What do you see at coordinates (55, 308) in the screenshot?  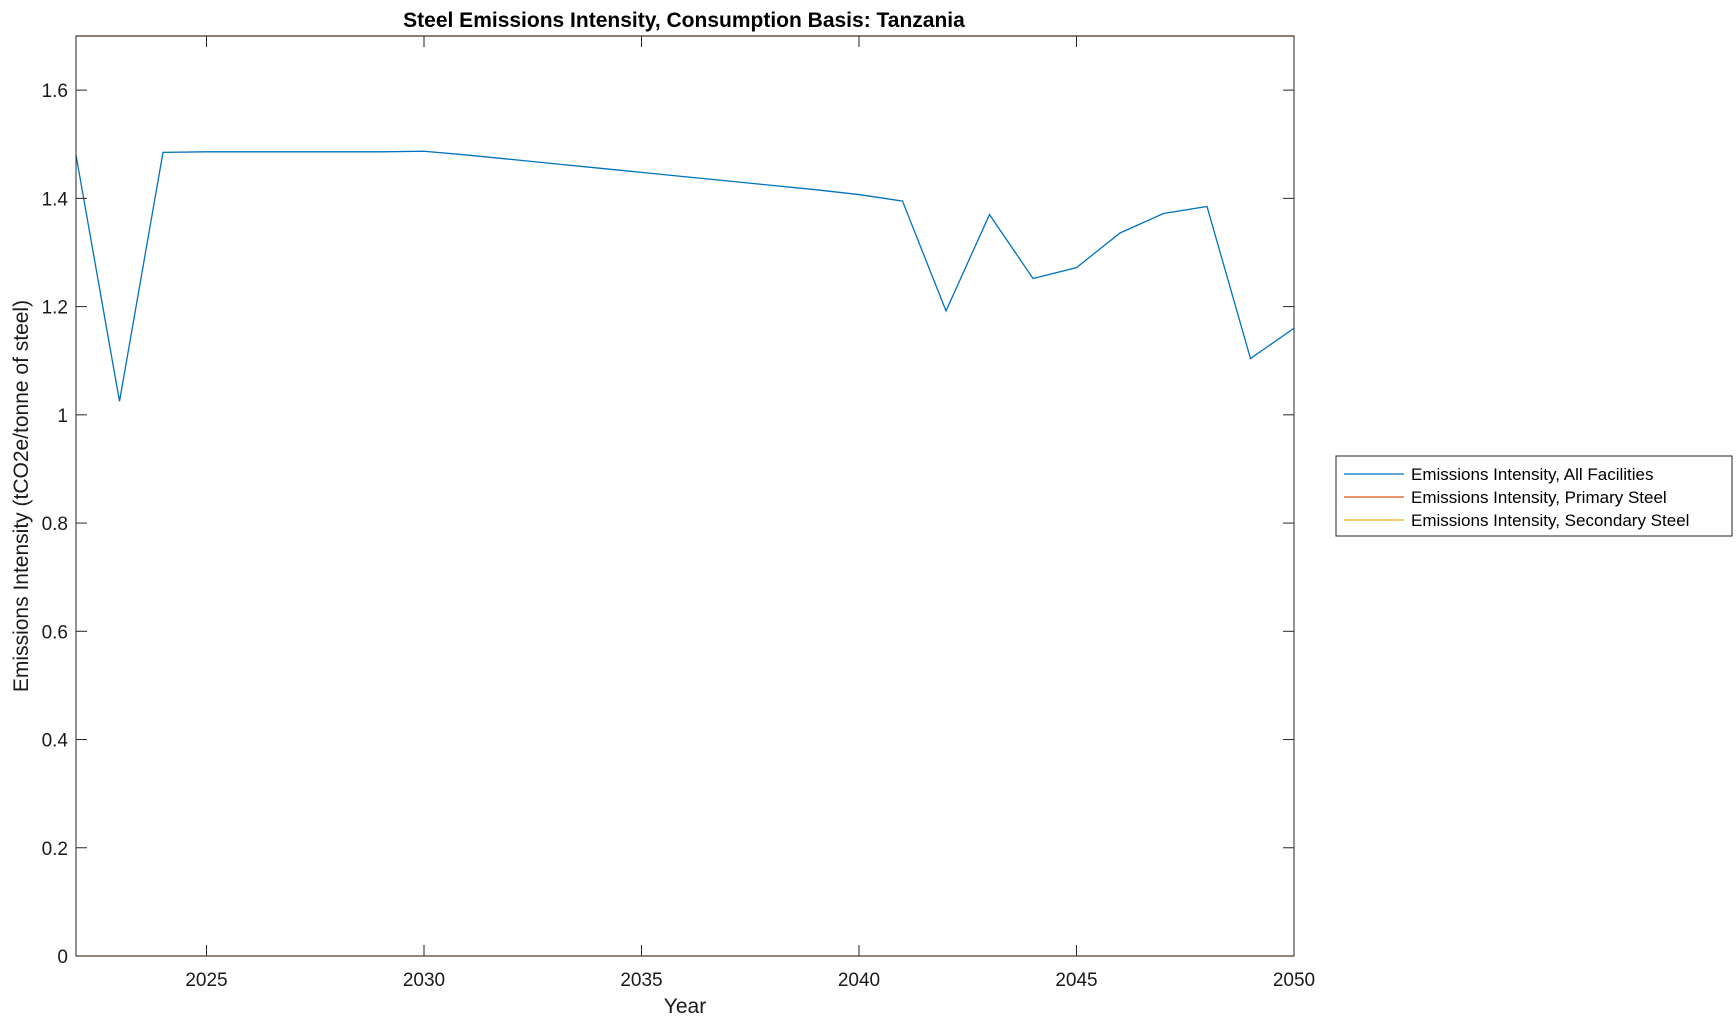 I see `y-tick-label: 1.2` at bounding box center [55, 308].